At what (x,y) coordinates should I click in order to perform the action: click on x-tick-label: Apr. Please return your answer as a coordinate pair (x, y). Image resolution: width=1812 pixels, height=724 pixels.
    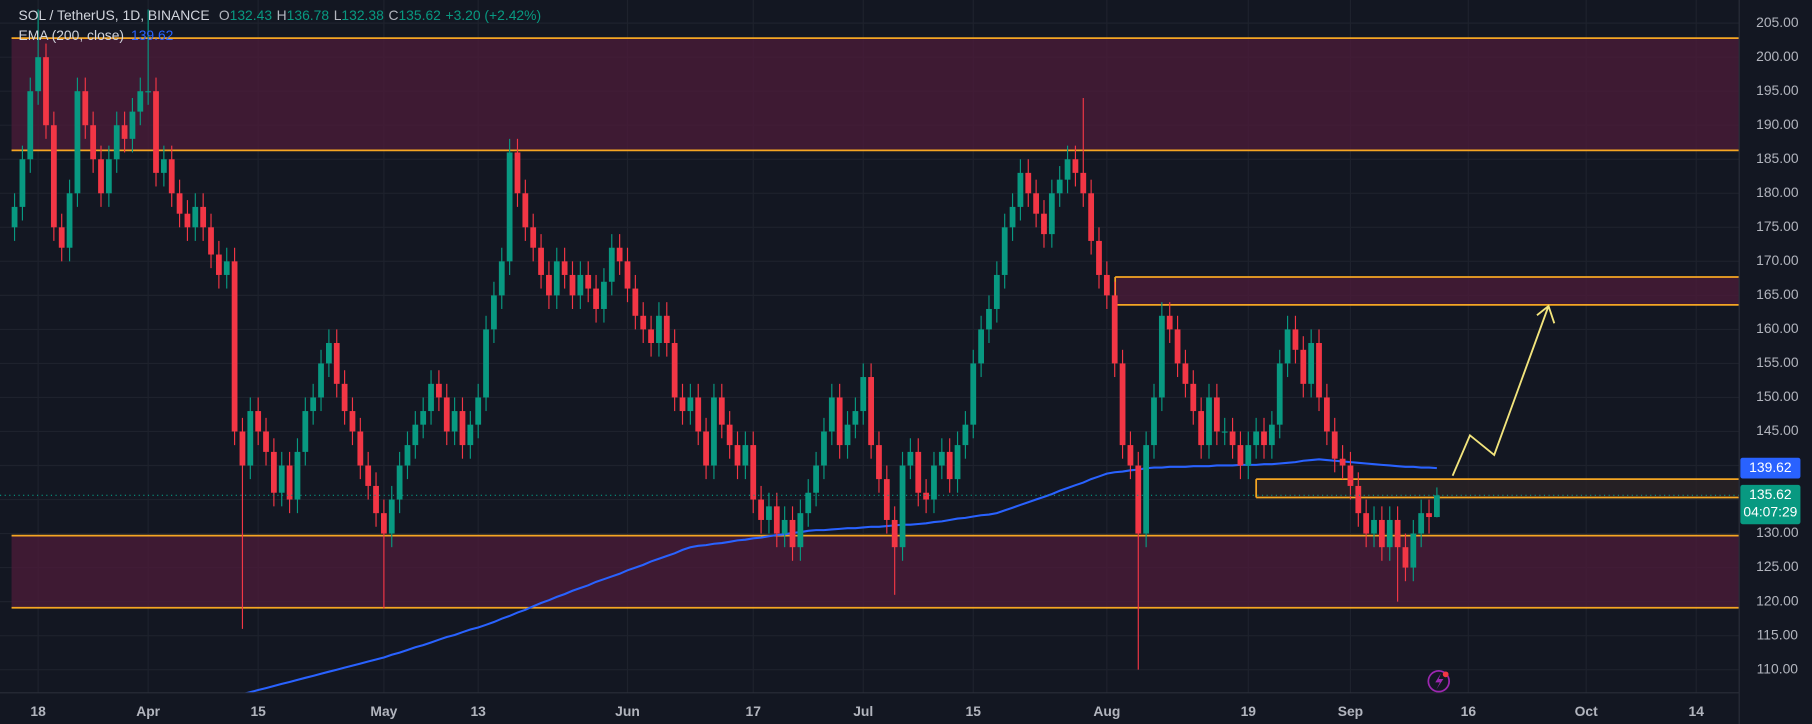
    Looking at the image, I should click on (148, 711).